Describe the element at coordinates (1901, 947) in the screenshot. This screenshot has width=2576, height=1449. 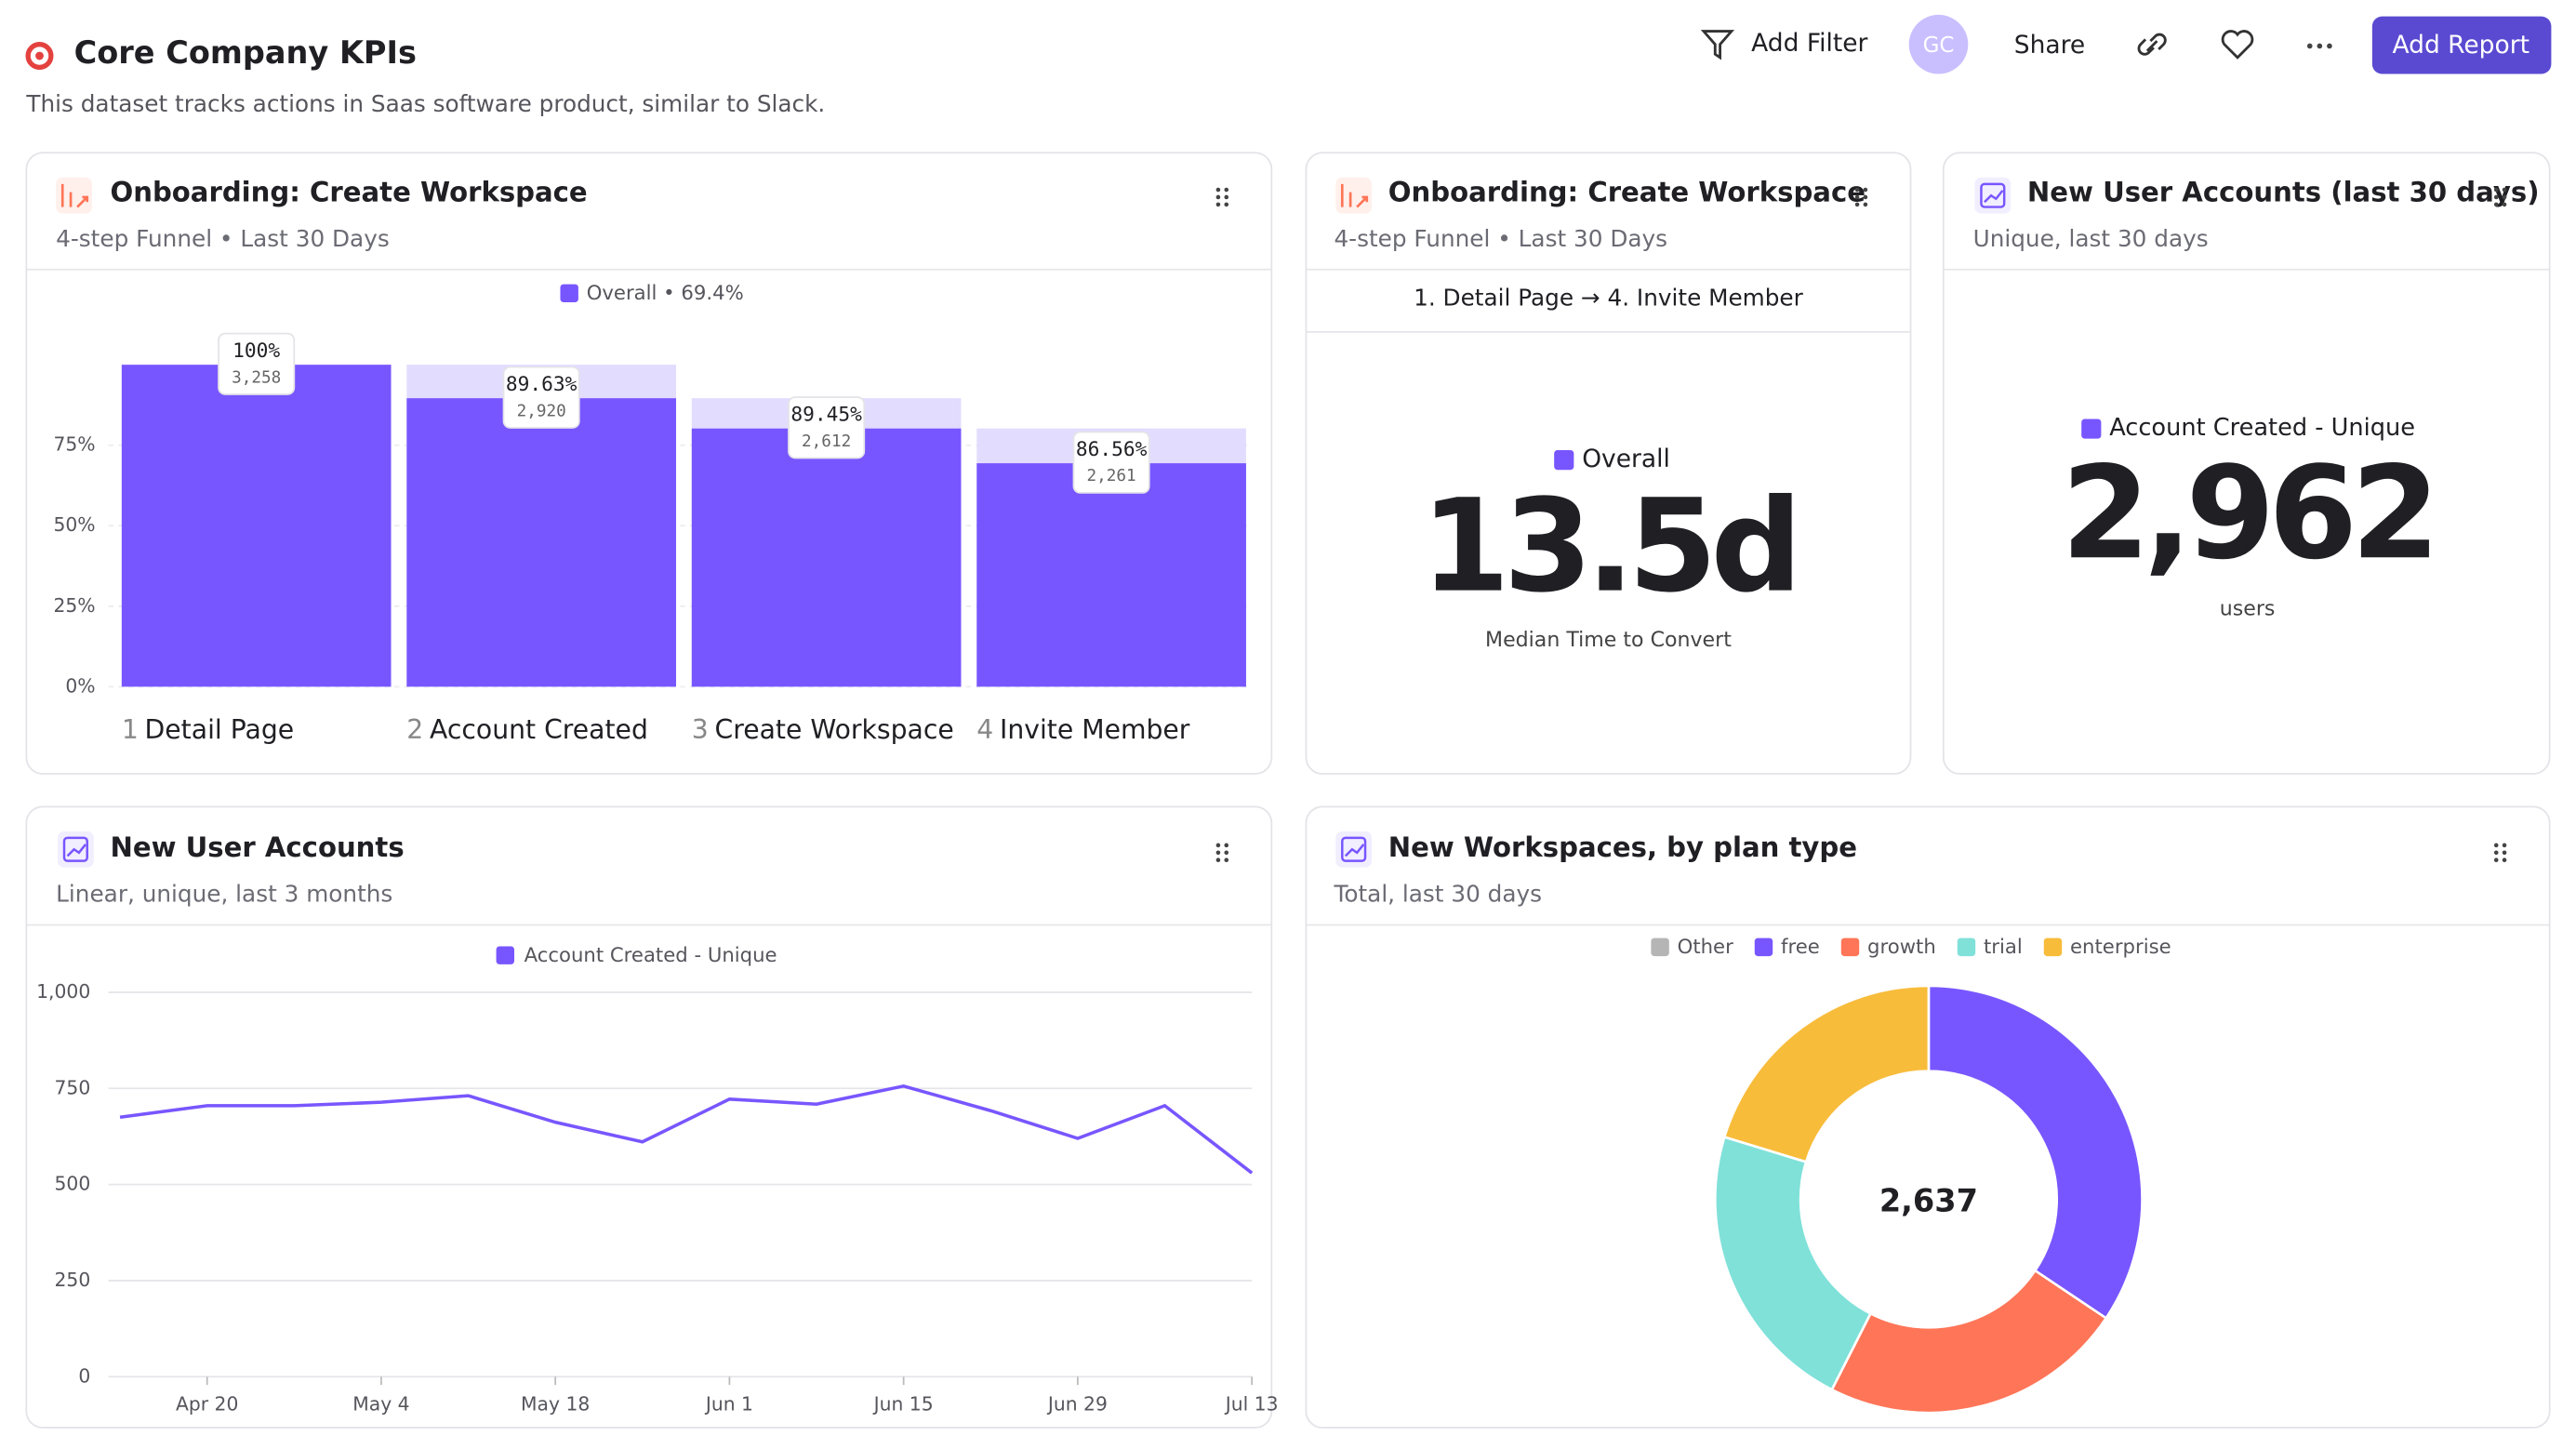
I see `legend-label: growth` at that location.